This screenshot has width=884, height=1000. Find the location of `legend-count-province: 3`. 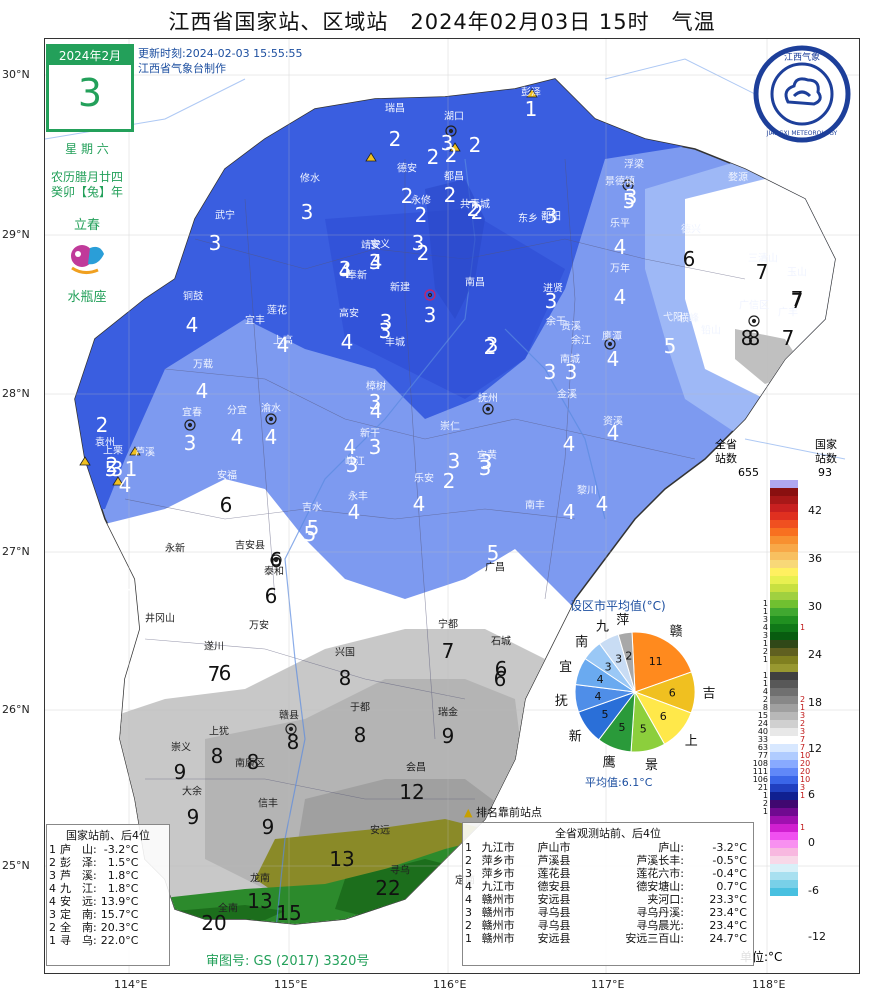

legend-count-province: 3 is located at coordinates (765, 635).